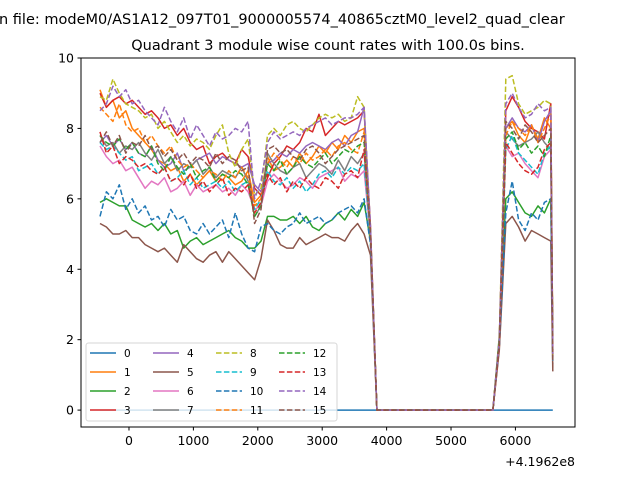  Describe the element at coordinates (387, 440) in the screenshot. I see `x-tick-label: 4000` at that location.